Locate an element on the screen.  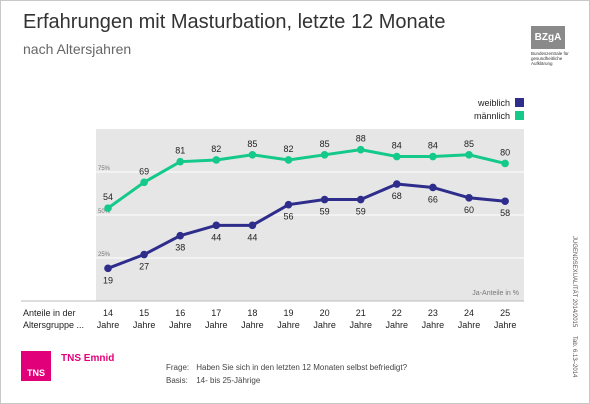
x-tick-label: 15 is located at coordinates (144, 313).